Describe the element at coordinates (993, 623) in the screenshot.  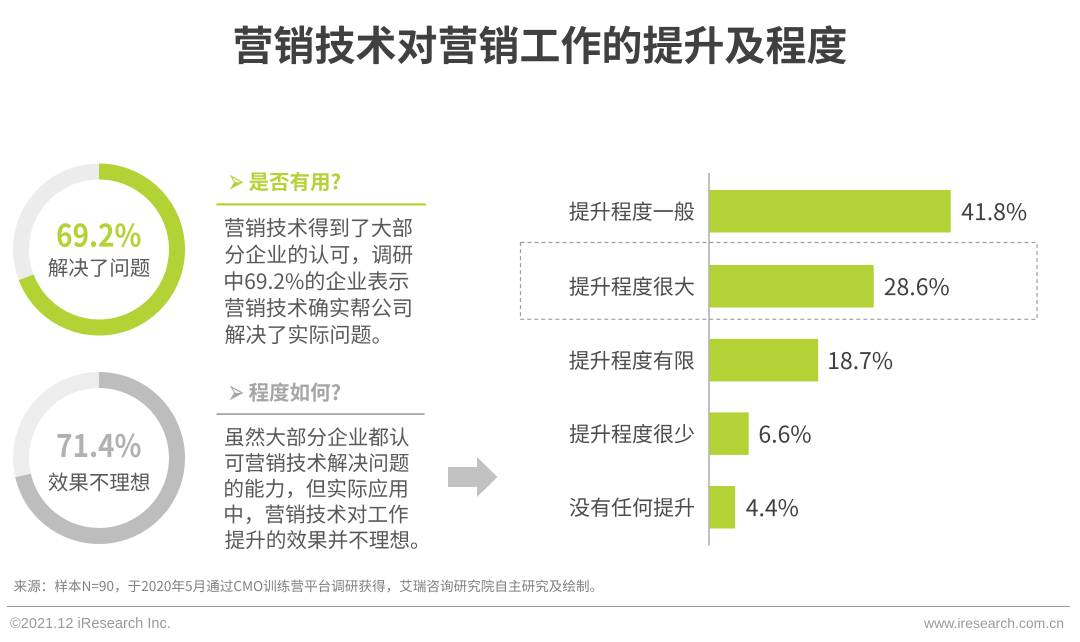
I see `svg-text: www.iresearch.com.cn` at that location.